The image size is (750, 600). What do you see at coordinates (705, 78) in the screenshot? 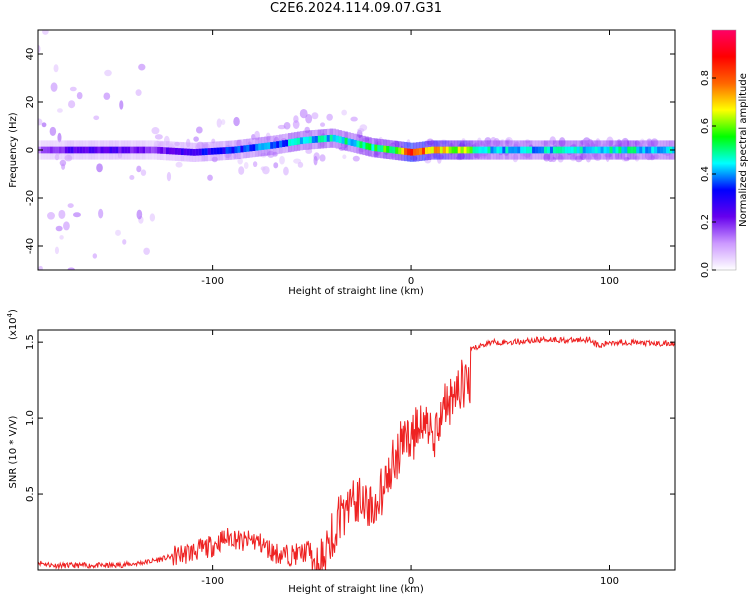
I see `colorbar-tick-label: 0.8` at bounding box center [705, 78].